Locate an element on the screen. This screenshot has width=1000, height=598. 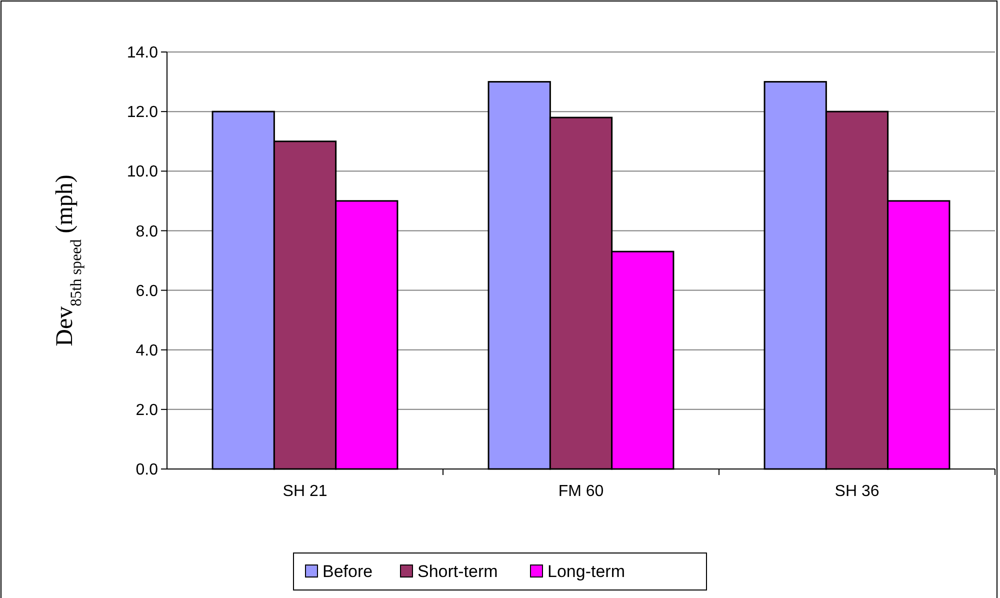
y-tick-label: 12.0 is located at coordinates (142, 113).